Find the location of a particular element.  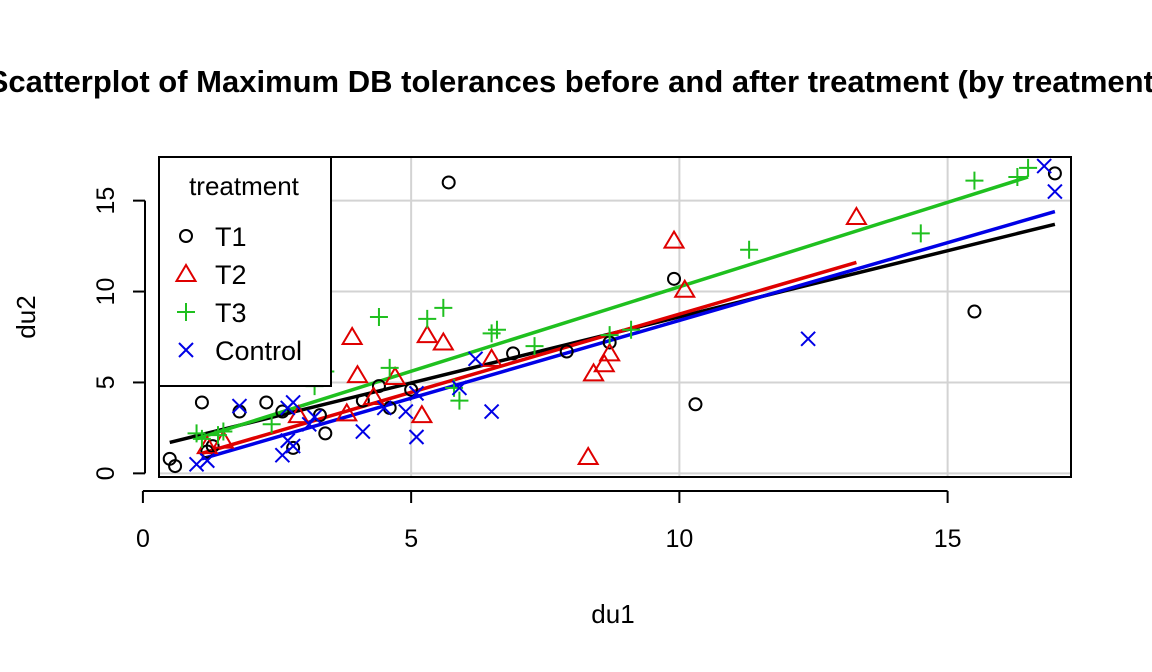

legend-item-t1: T1 is located at coordinates (213, 237).